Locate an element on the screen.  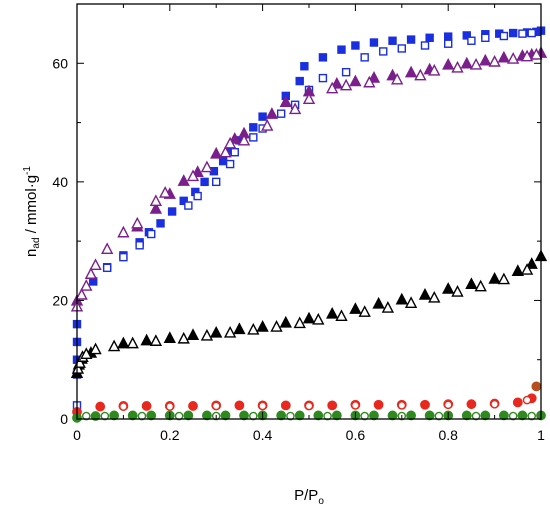
y-tick-label: 0 is located at coordinates (64, 419).